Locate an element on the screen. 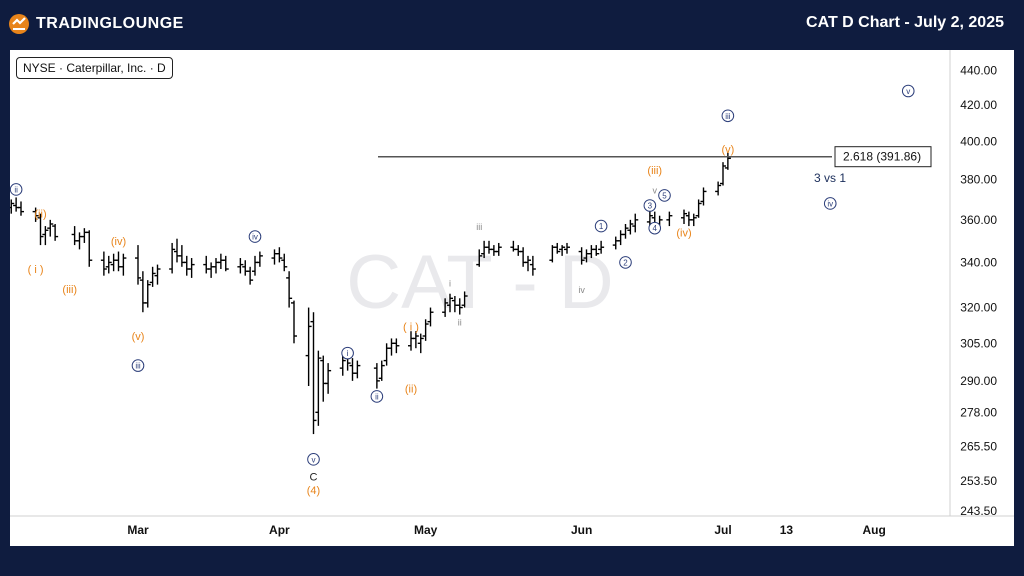 The image size is (1024, 576). brand-name: TRADINGLOUNGE is located at coordinates (110, 23).